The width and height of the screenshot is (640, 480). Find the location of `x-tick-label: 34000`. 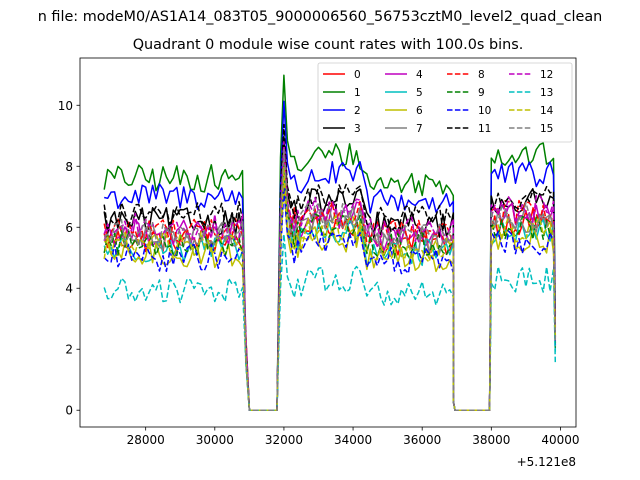

x-tick-label: 34000 is located at coordinates (353, 440).